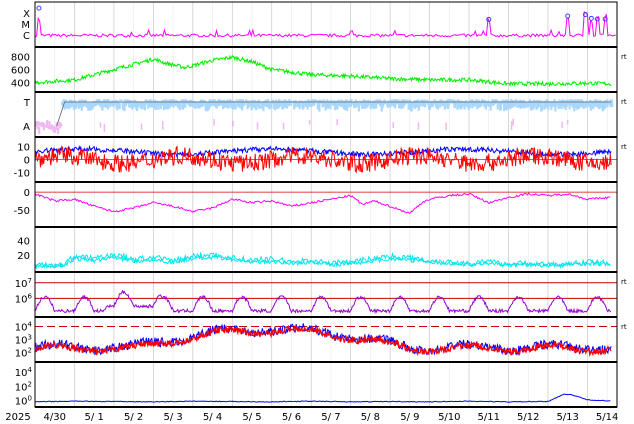 Image resolution: width=634 pixels, height=424 pixels. I want to click on y-tick-label: 40, so click(23, 242).